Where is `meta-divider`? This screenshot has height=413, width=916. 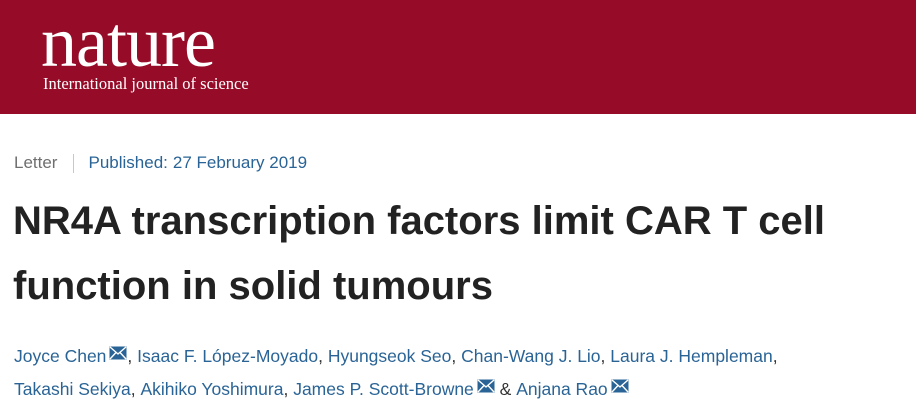
meta-divider is located at coordinates (74, 163).